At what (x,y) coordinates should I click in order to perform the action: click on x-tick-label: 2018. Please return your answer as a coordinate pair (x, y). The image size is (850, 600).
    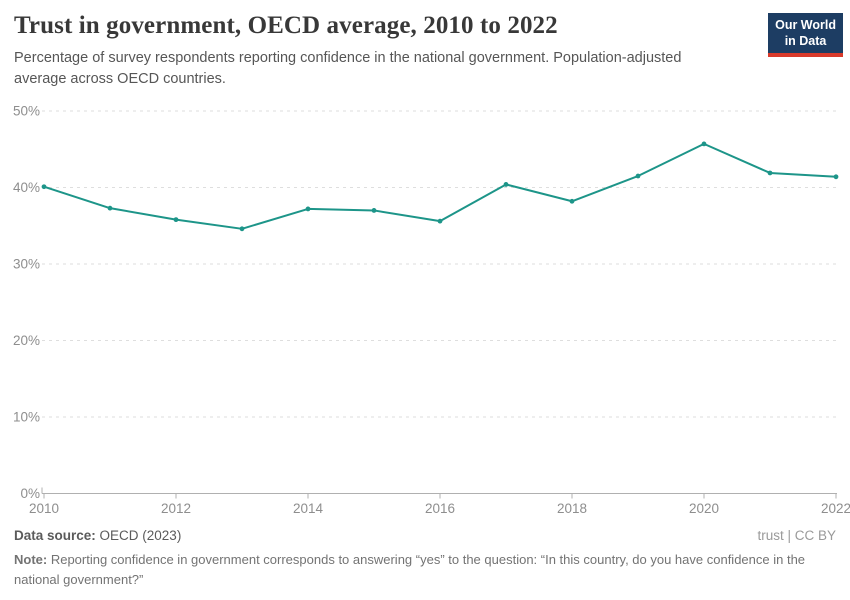
    Looking at the image, I should click on (572, 508).